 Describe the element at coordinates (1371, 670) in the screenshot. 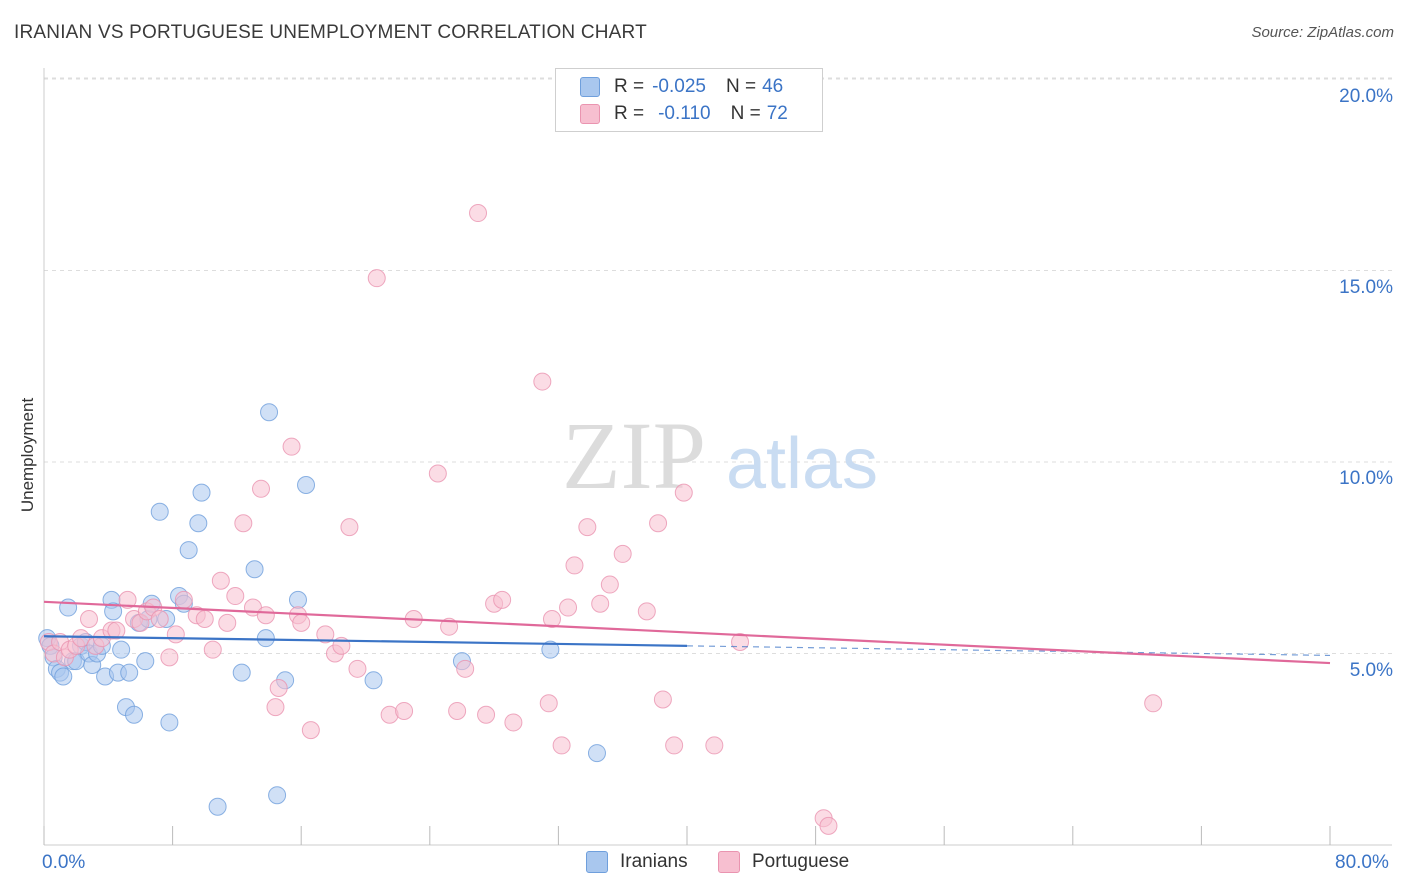

I see `y-tick-5: 5.0%` at that location.